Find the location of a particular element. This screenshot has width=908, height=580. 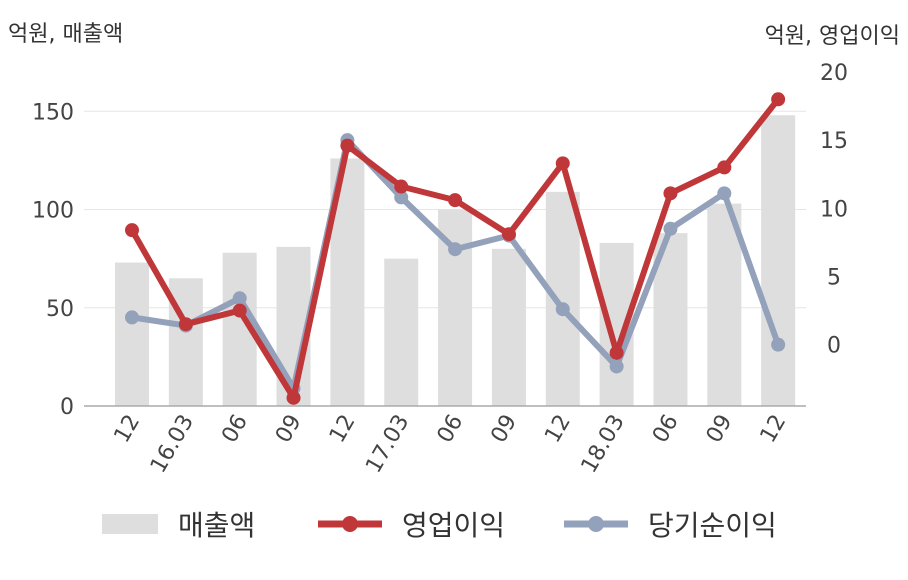

right-tick-label: 10 is located at coordinates (834, 209).